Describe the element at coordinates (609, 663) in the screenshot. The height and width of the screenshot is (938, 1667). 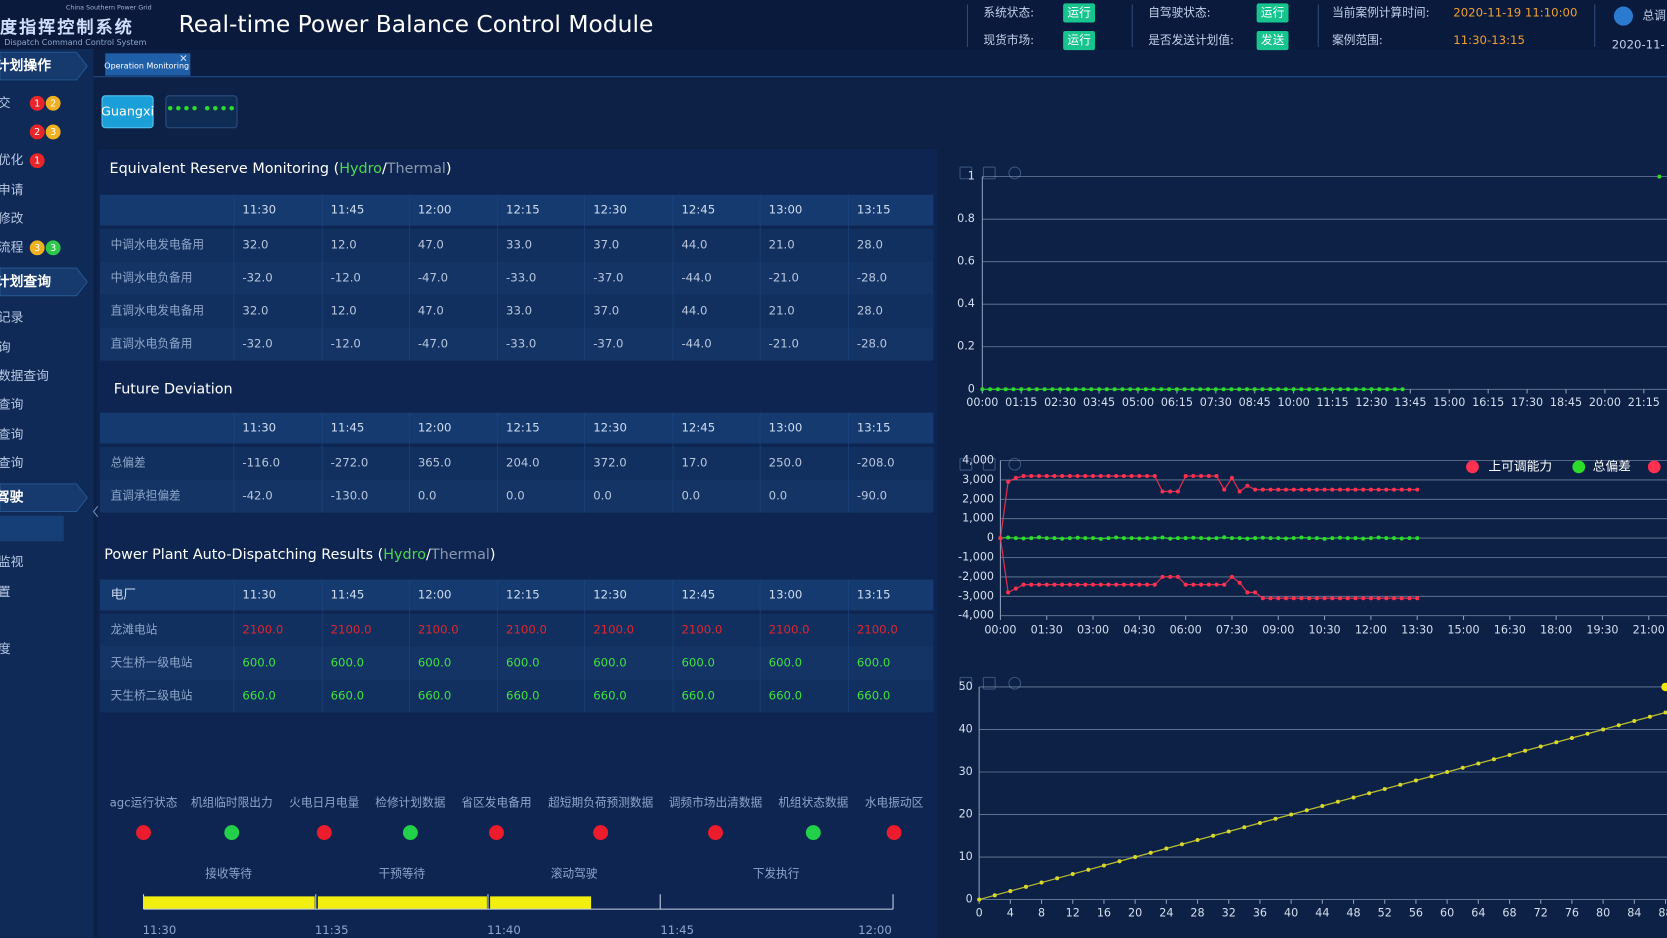
I see `table-cell: 600.0` at that location.